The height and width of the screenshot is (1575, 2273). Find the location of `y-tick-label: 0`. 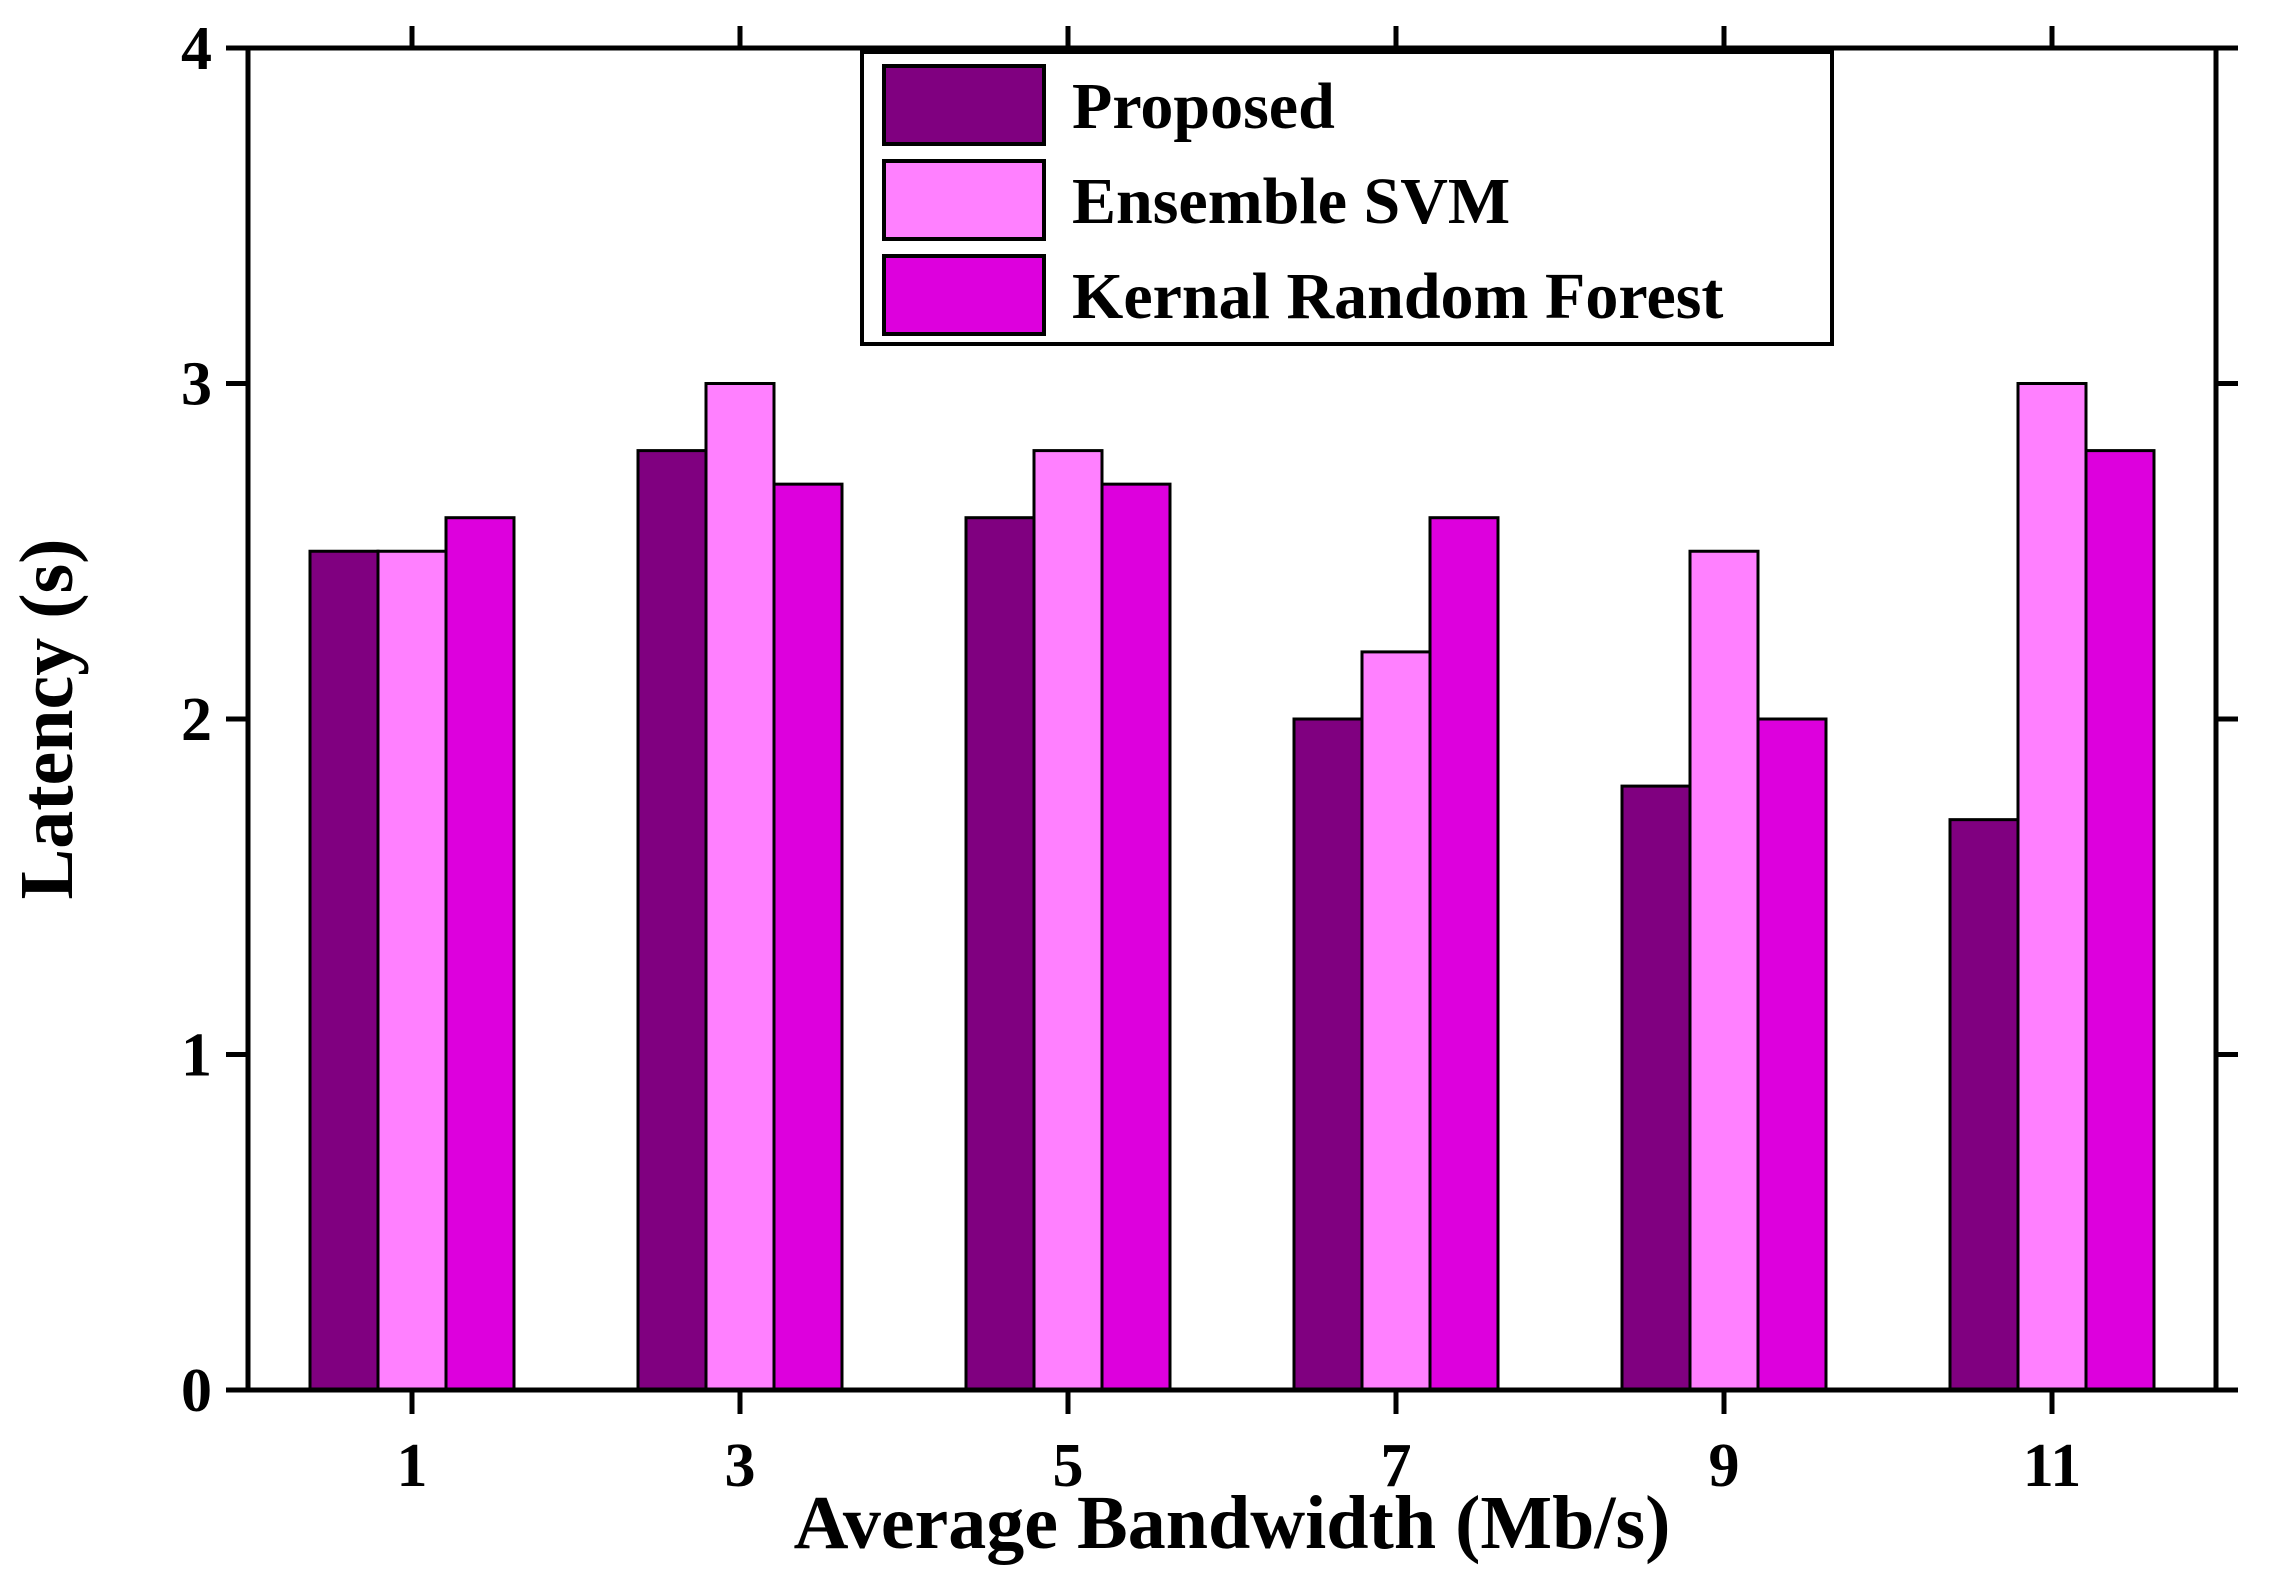

y-tick-label: 0 is located at coordinates (196, 1391).